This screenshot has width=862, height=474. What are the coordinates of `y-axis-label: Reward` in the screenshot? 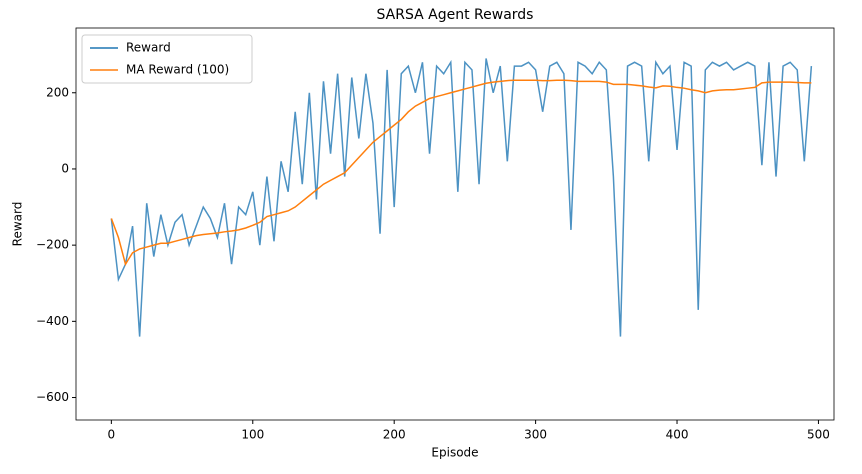 It's located at (18, 224).